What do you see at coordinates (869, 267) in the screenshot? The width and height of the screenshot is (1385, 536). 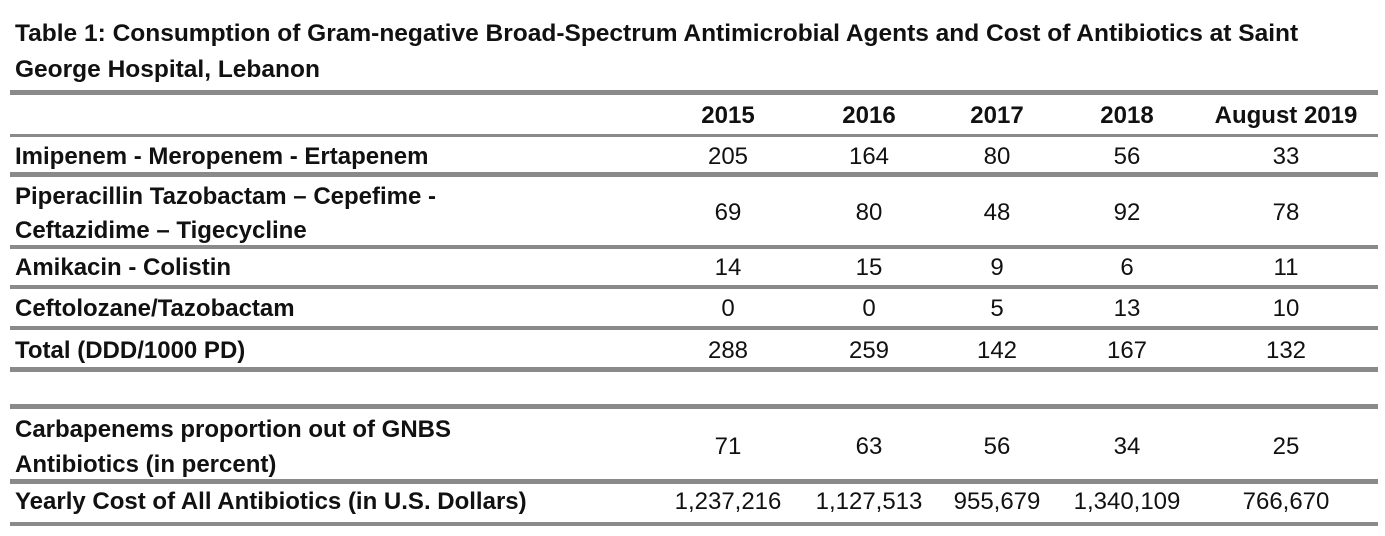 I see `table-cell: 15` at bounding box center [869, 267].